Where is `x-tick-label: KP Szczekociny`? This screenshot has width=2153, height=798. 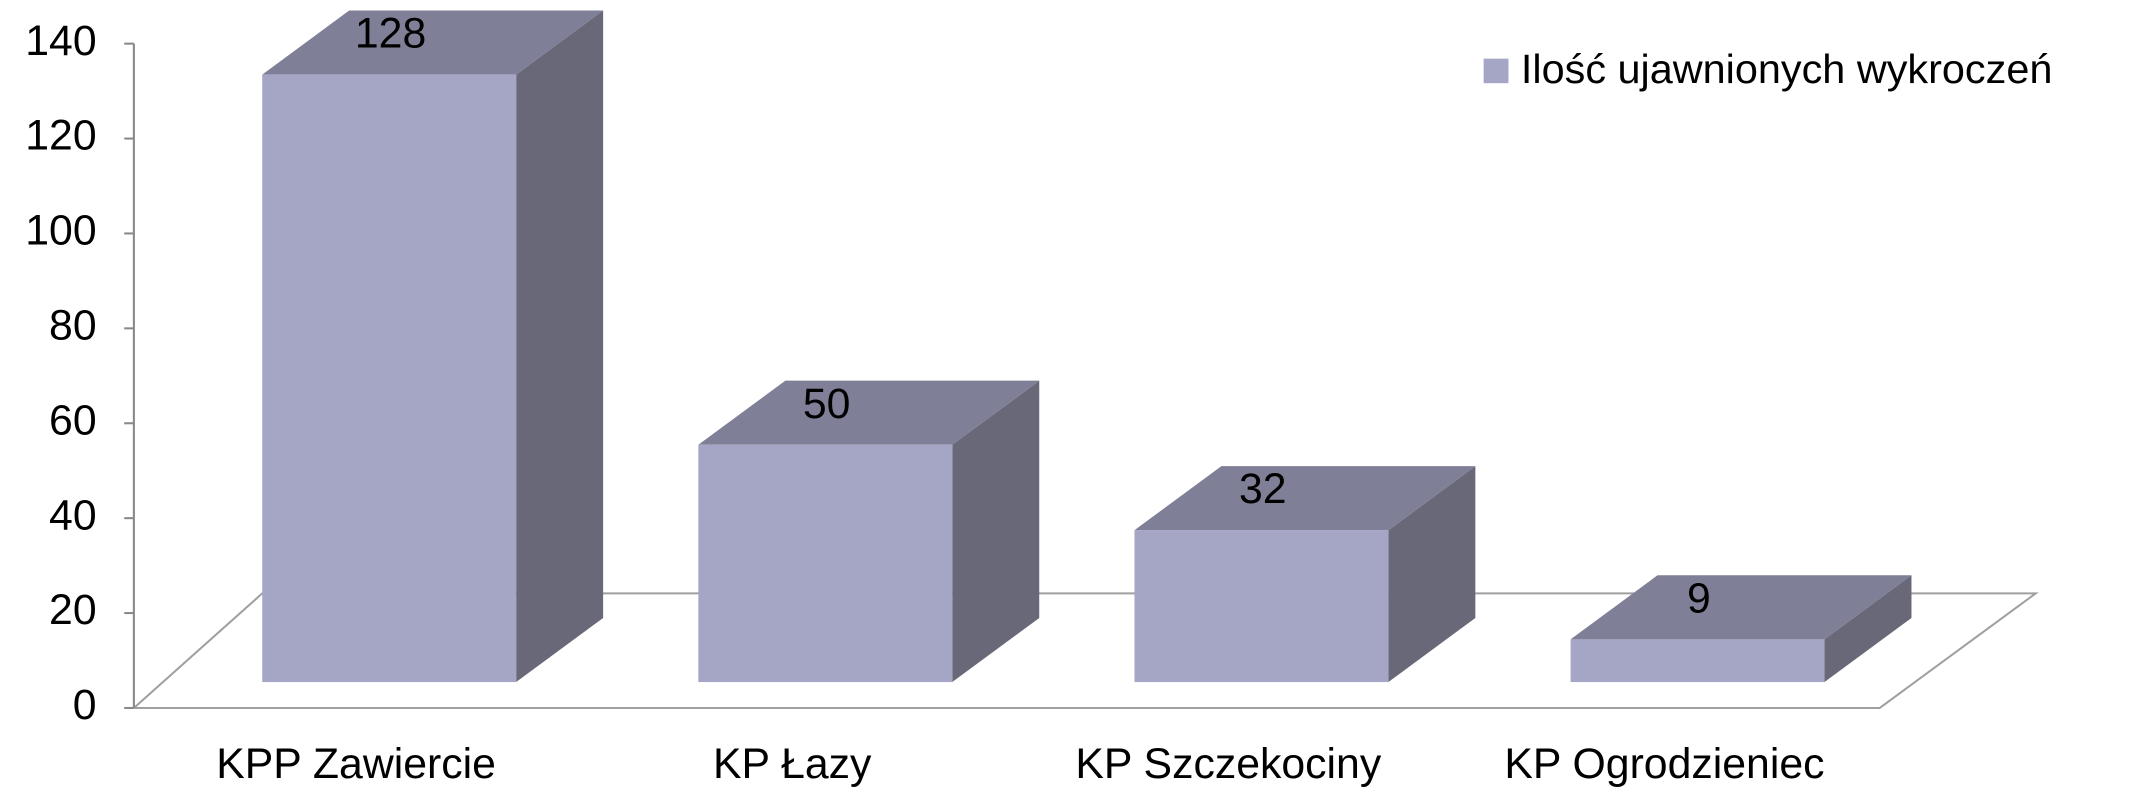 x-tick-label: KP Szczekociny is located at coordinates (1228, 764).